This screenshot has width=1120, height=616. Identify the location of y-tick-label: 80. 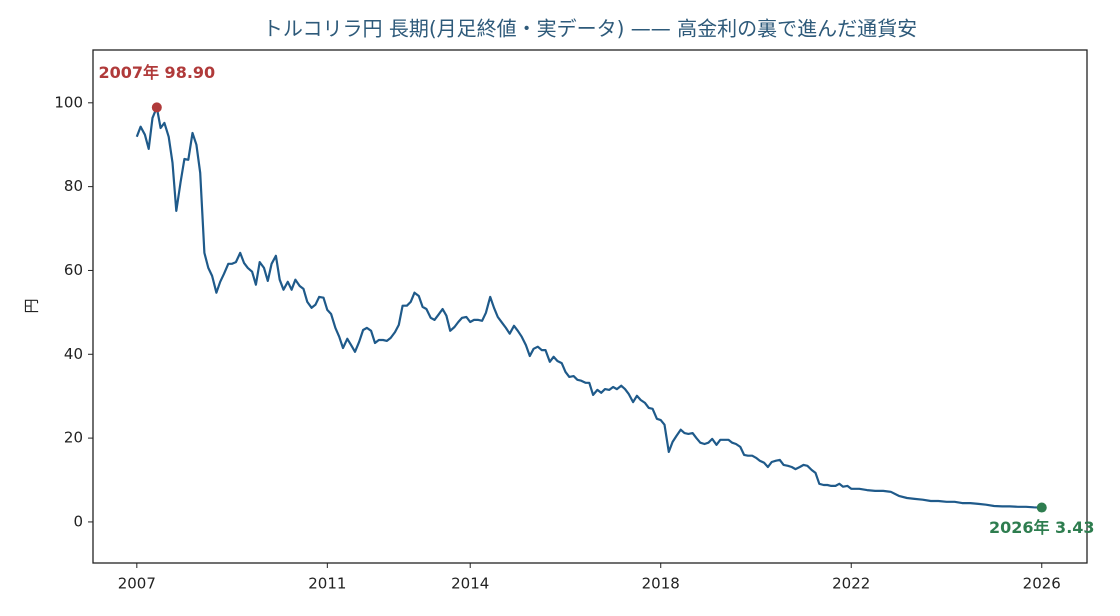
(73, 186).